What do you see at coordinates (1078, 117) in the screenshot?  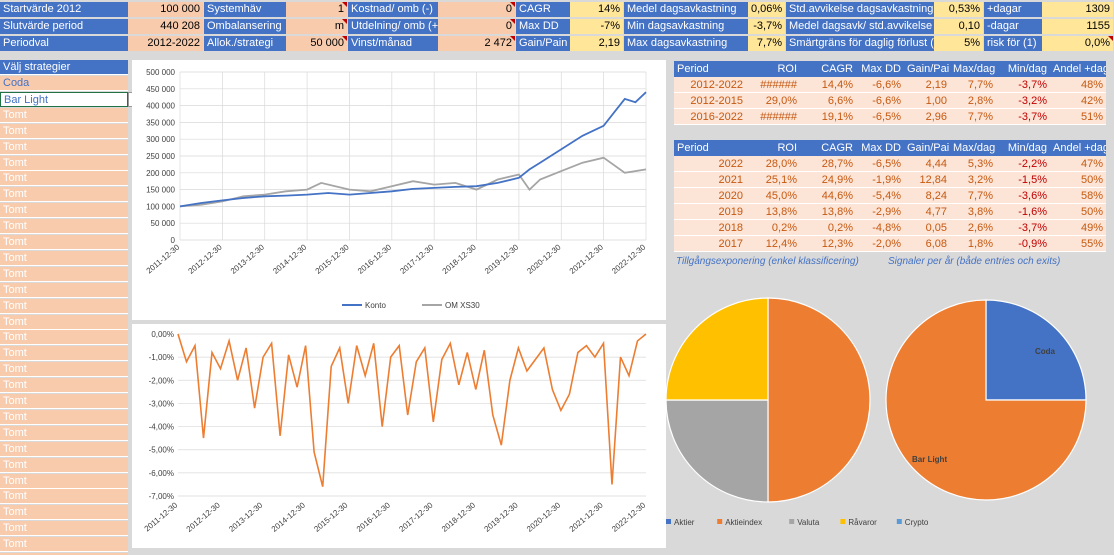 I see `table-cell: 51%` at bounding box center [1078, 117].